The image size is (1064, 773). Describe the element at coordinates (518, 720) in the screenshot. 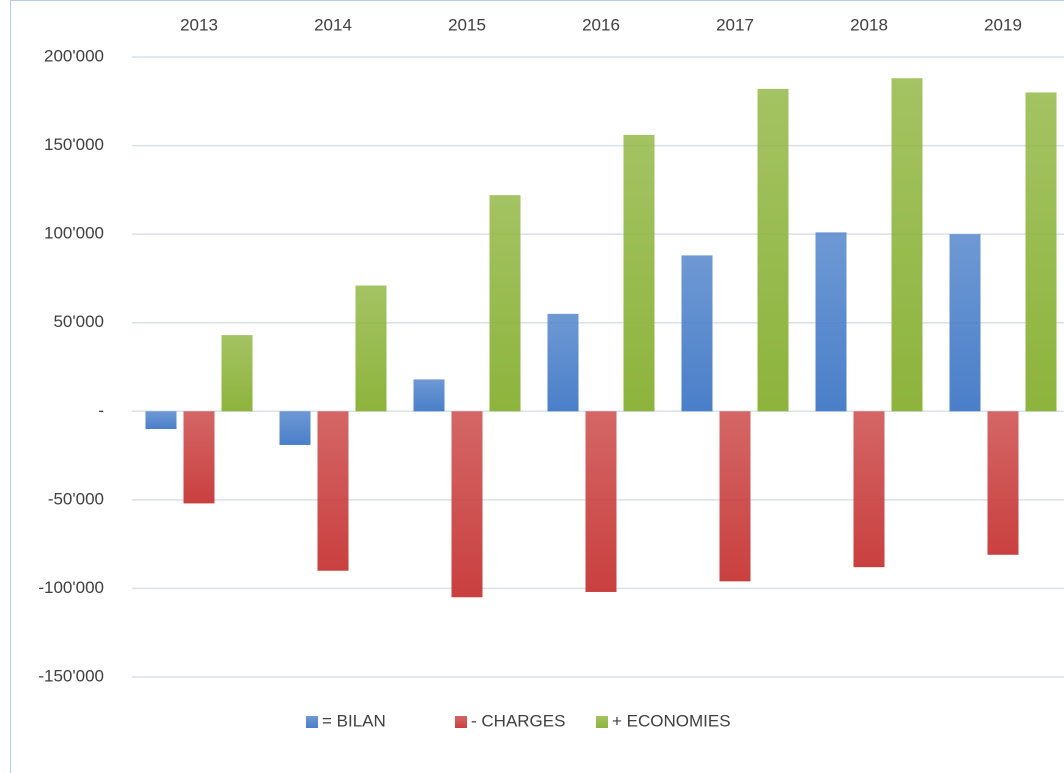

I see `legend-label: - CHARGES` at that location.